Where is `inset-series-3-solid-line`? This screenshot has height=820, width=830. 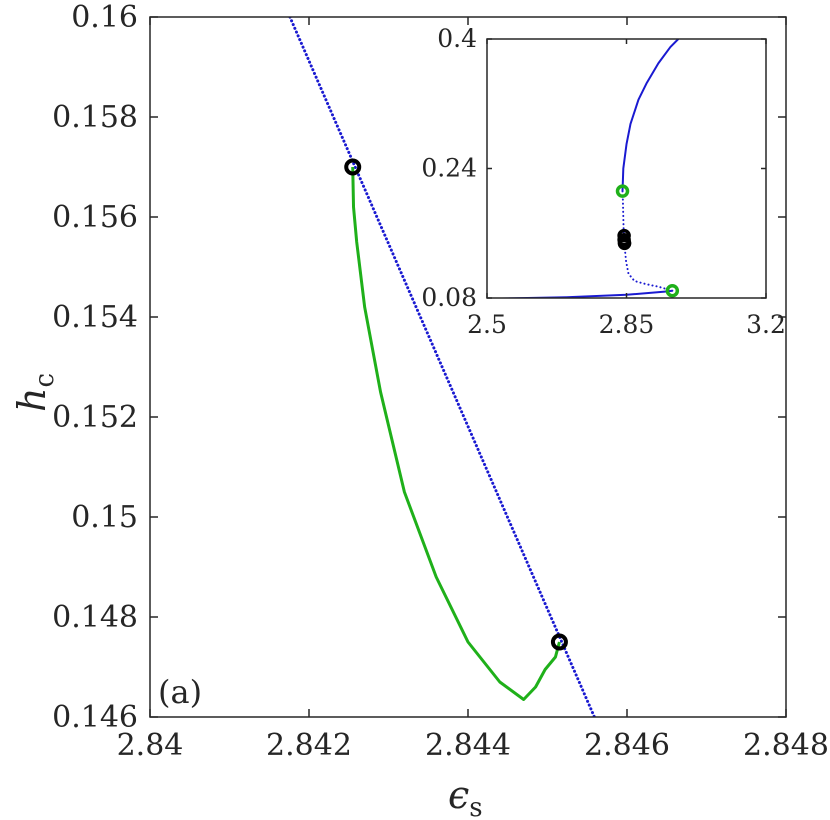
inset-series-3-solid-line is located at coordinates (650, 115).